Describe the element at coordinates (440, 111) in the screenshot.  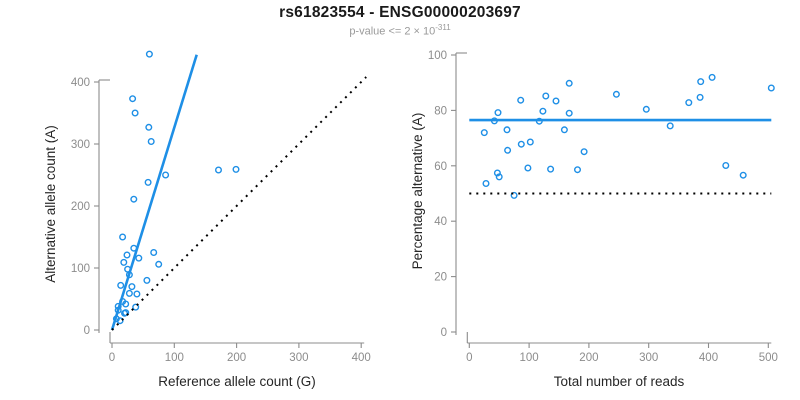
I see `y-tick-label: 80` at that location.